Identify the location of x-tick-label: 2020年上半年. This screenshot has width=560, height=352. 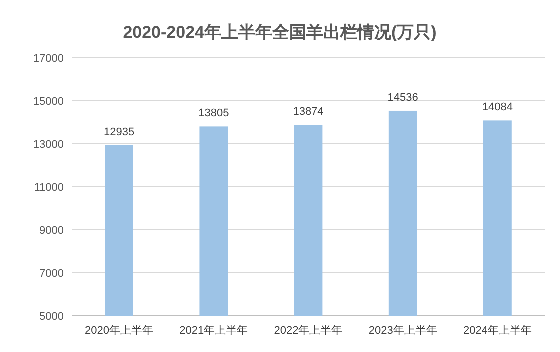
(119, 330).